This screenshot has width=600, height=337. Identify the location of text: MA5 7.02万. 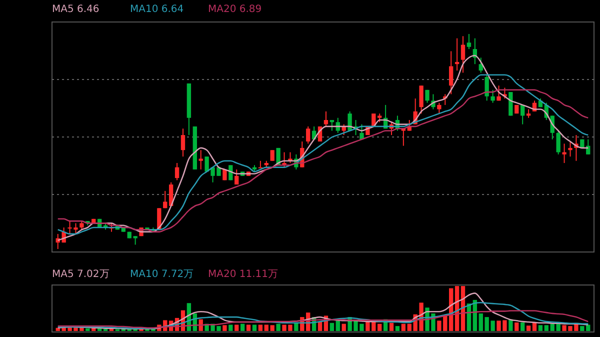
(81, 274).